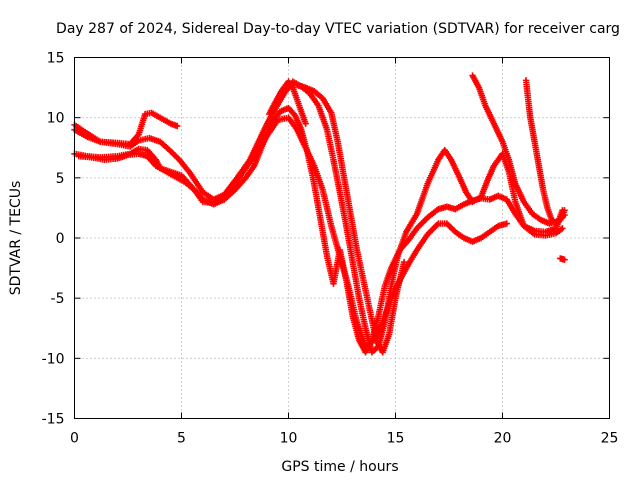 The width and height of the screenshot is (640, 480). What do you see at coordinates (60, 239) in the screenshot?
I see `y-tick-label: 0` at bounding box center [60, 239].